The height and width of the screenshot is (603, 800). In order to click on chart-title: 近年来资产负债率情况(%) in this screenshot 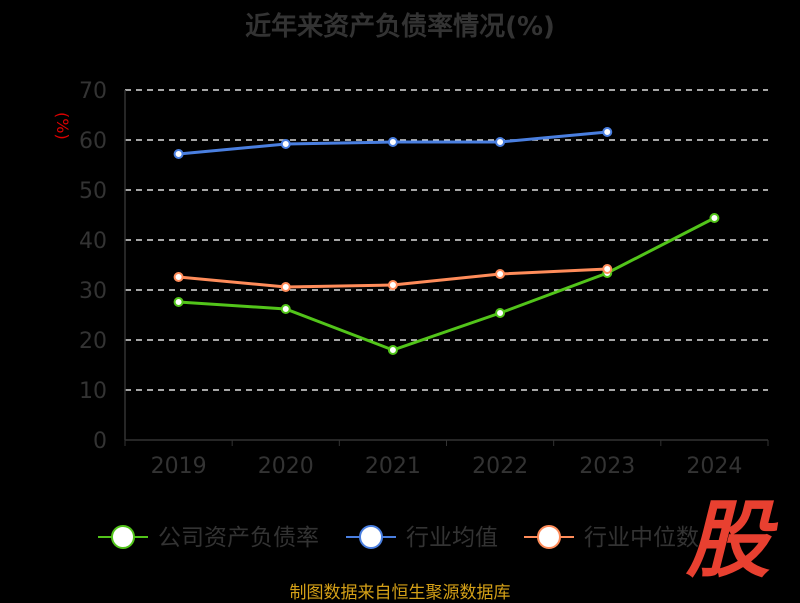, I will do `click(400, 27)`.